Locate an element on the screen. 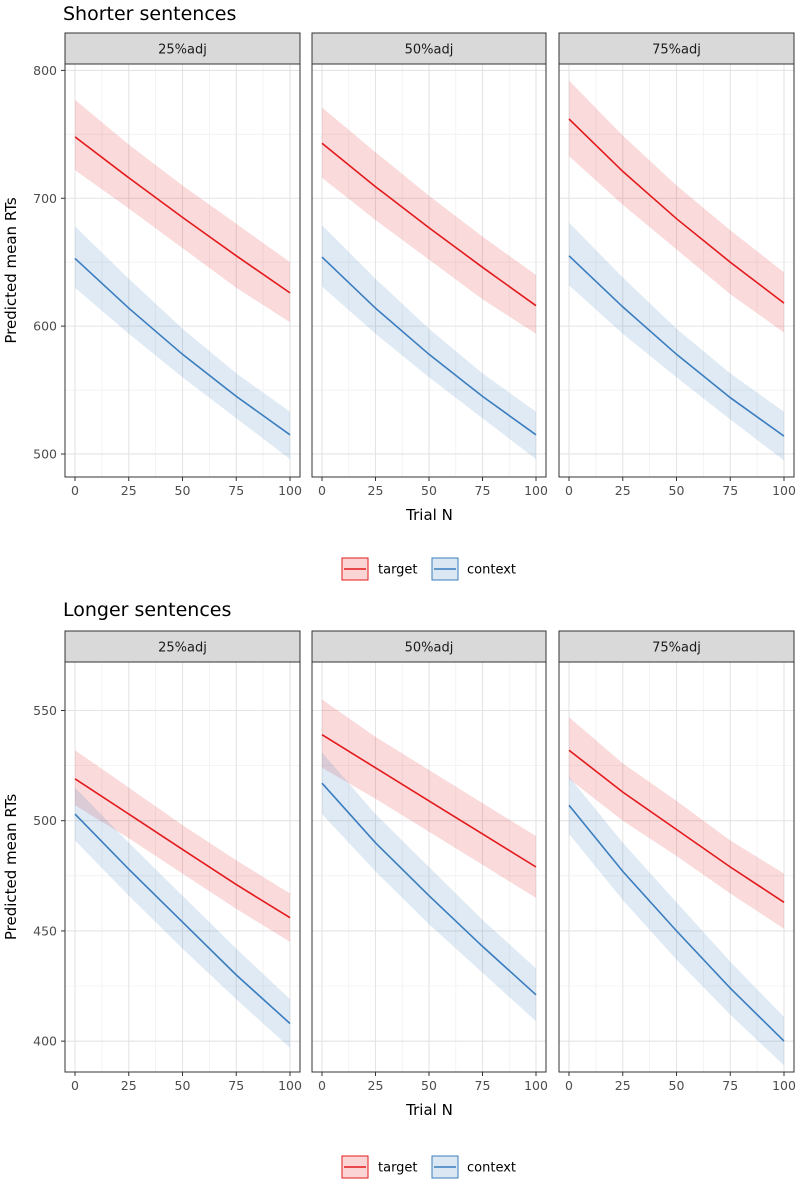  chart-title: Shorter sentences is located at coordinates (149, 14).